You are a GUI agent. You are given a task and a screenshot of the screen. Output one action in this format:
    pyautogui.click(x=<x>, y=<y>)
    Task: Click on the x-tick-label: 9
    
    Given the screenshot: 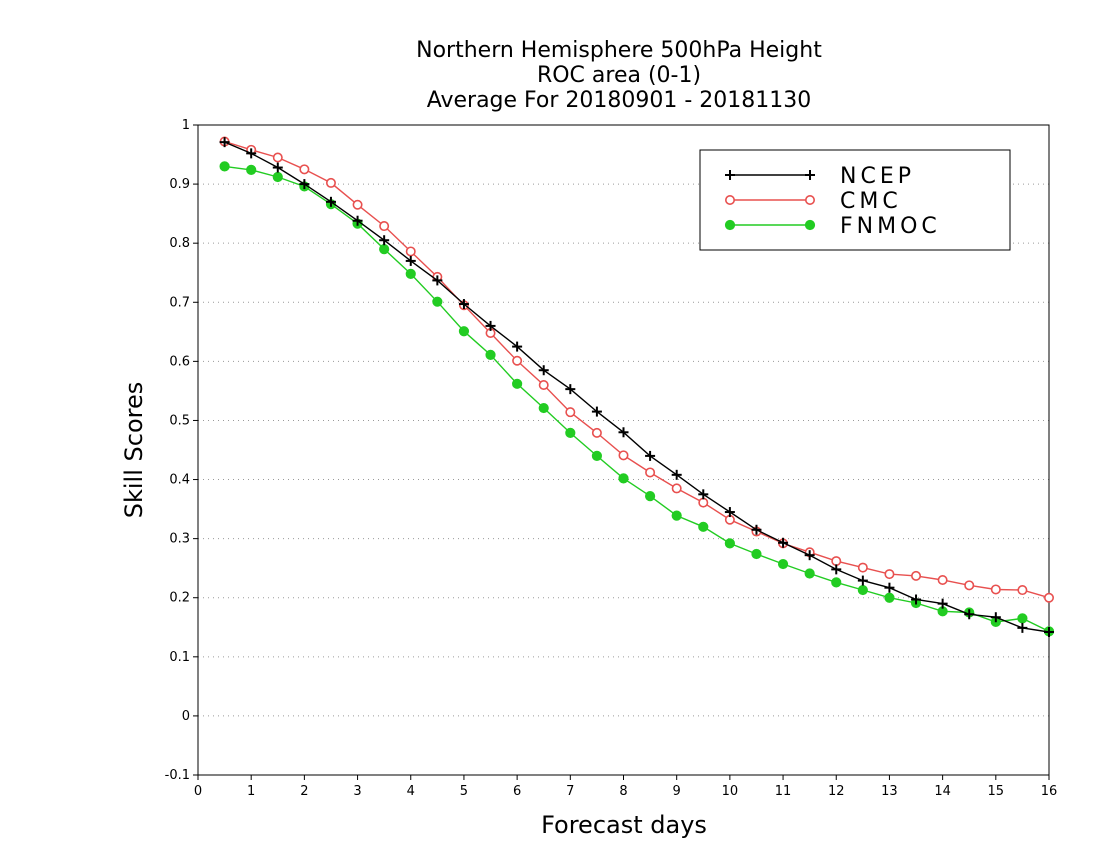 What is the action you would take?
    pyautogui.click(x=677, y=791)
    